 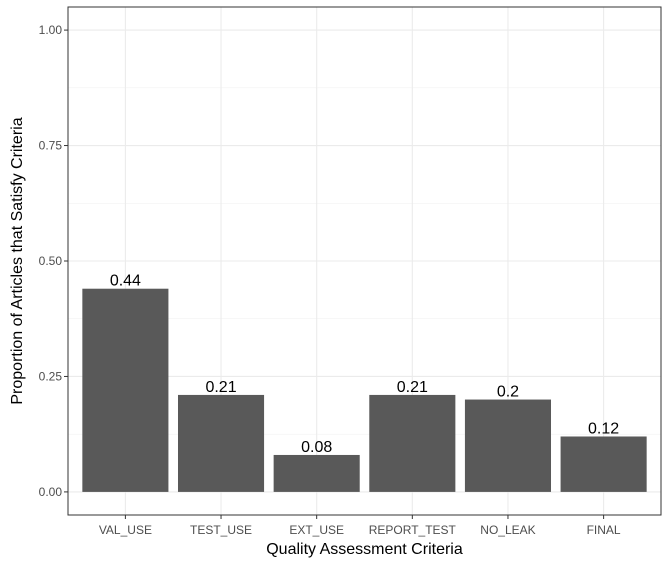 I want to click on bar-ext-use, so click(x=316, y=473).